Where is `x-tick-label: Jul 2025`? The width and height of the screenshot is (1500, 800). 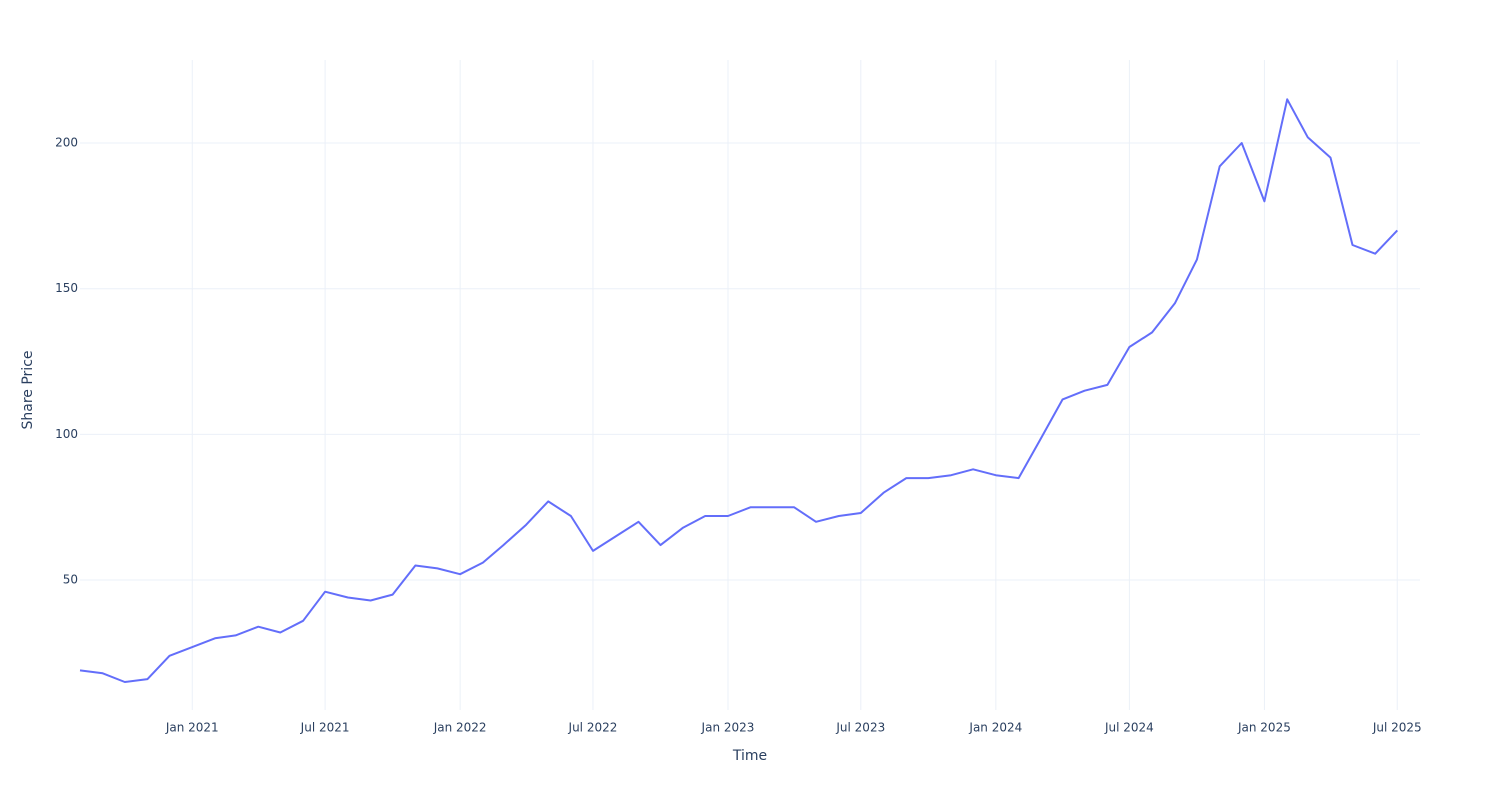 x-tick-label: Jul 2025 is located at coordinates (1397, 728).